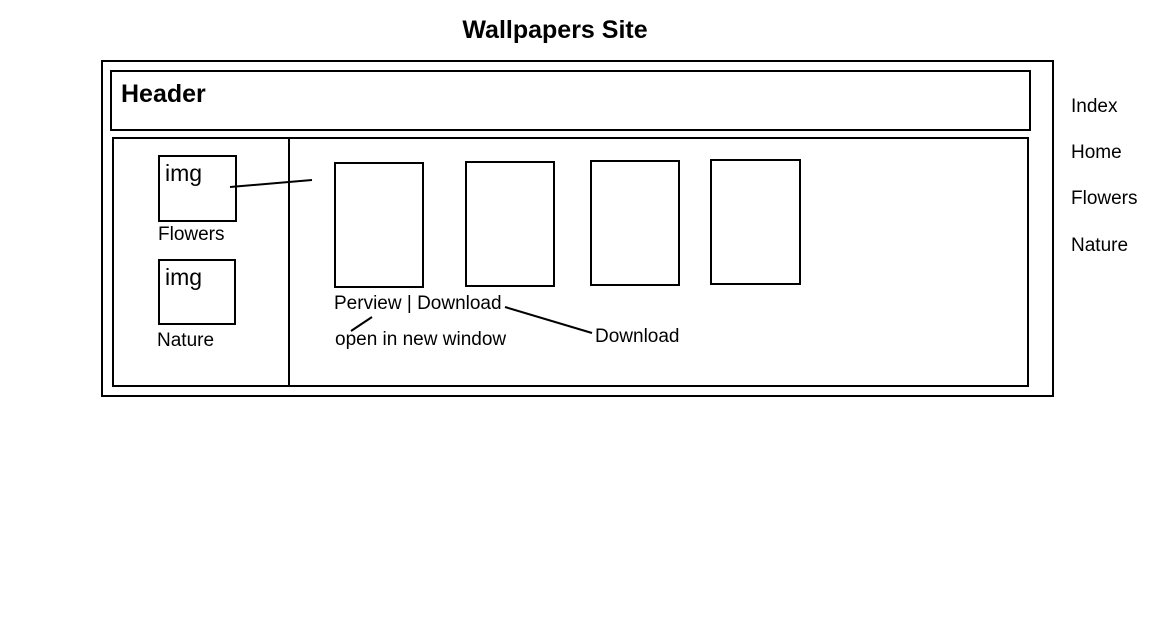 This screenshot has width=1171, height=625. Describe the element at coordinates (197, 292) in the screenshot. I see `category-thumbnail-nature: img` at that location.